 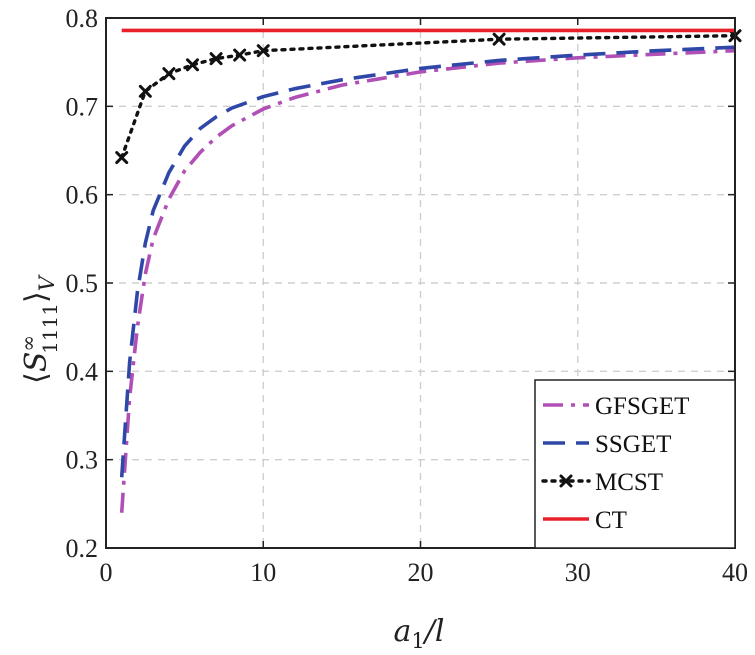 I want to click on y-tick-label: 0.3, so click(x=82, y=460).